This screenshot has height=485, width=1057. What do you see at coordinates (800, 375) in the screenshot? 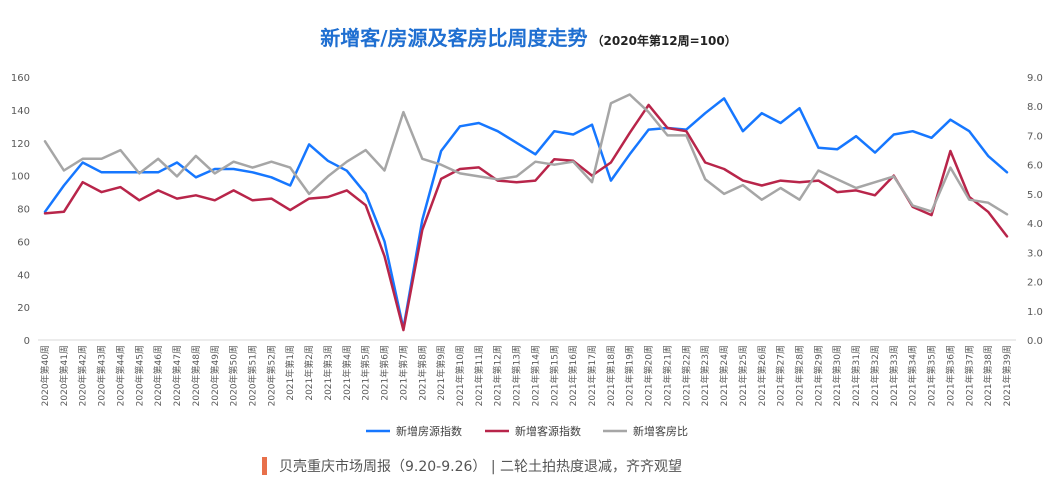
I see `x-tick-label: 2021年第28周` at bounding box center [800, 375].